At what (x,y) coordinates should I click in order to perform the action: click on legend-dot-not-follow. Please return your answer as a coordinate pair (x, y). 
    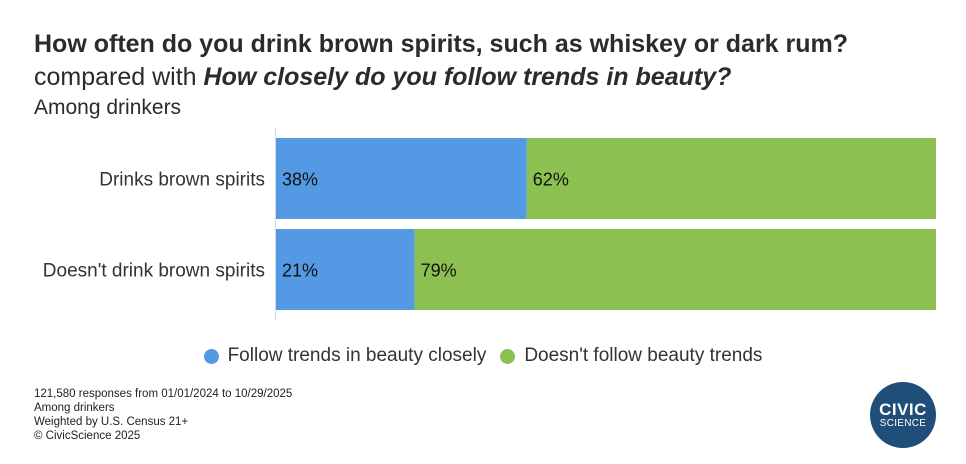
    Looking at the image, I should click on (508, 356).